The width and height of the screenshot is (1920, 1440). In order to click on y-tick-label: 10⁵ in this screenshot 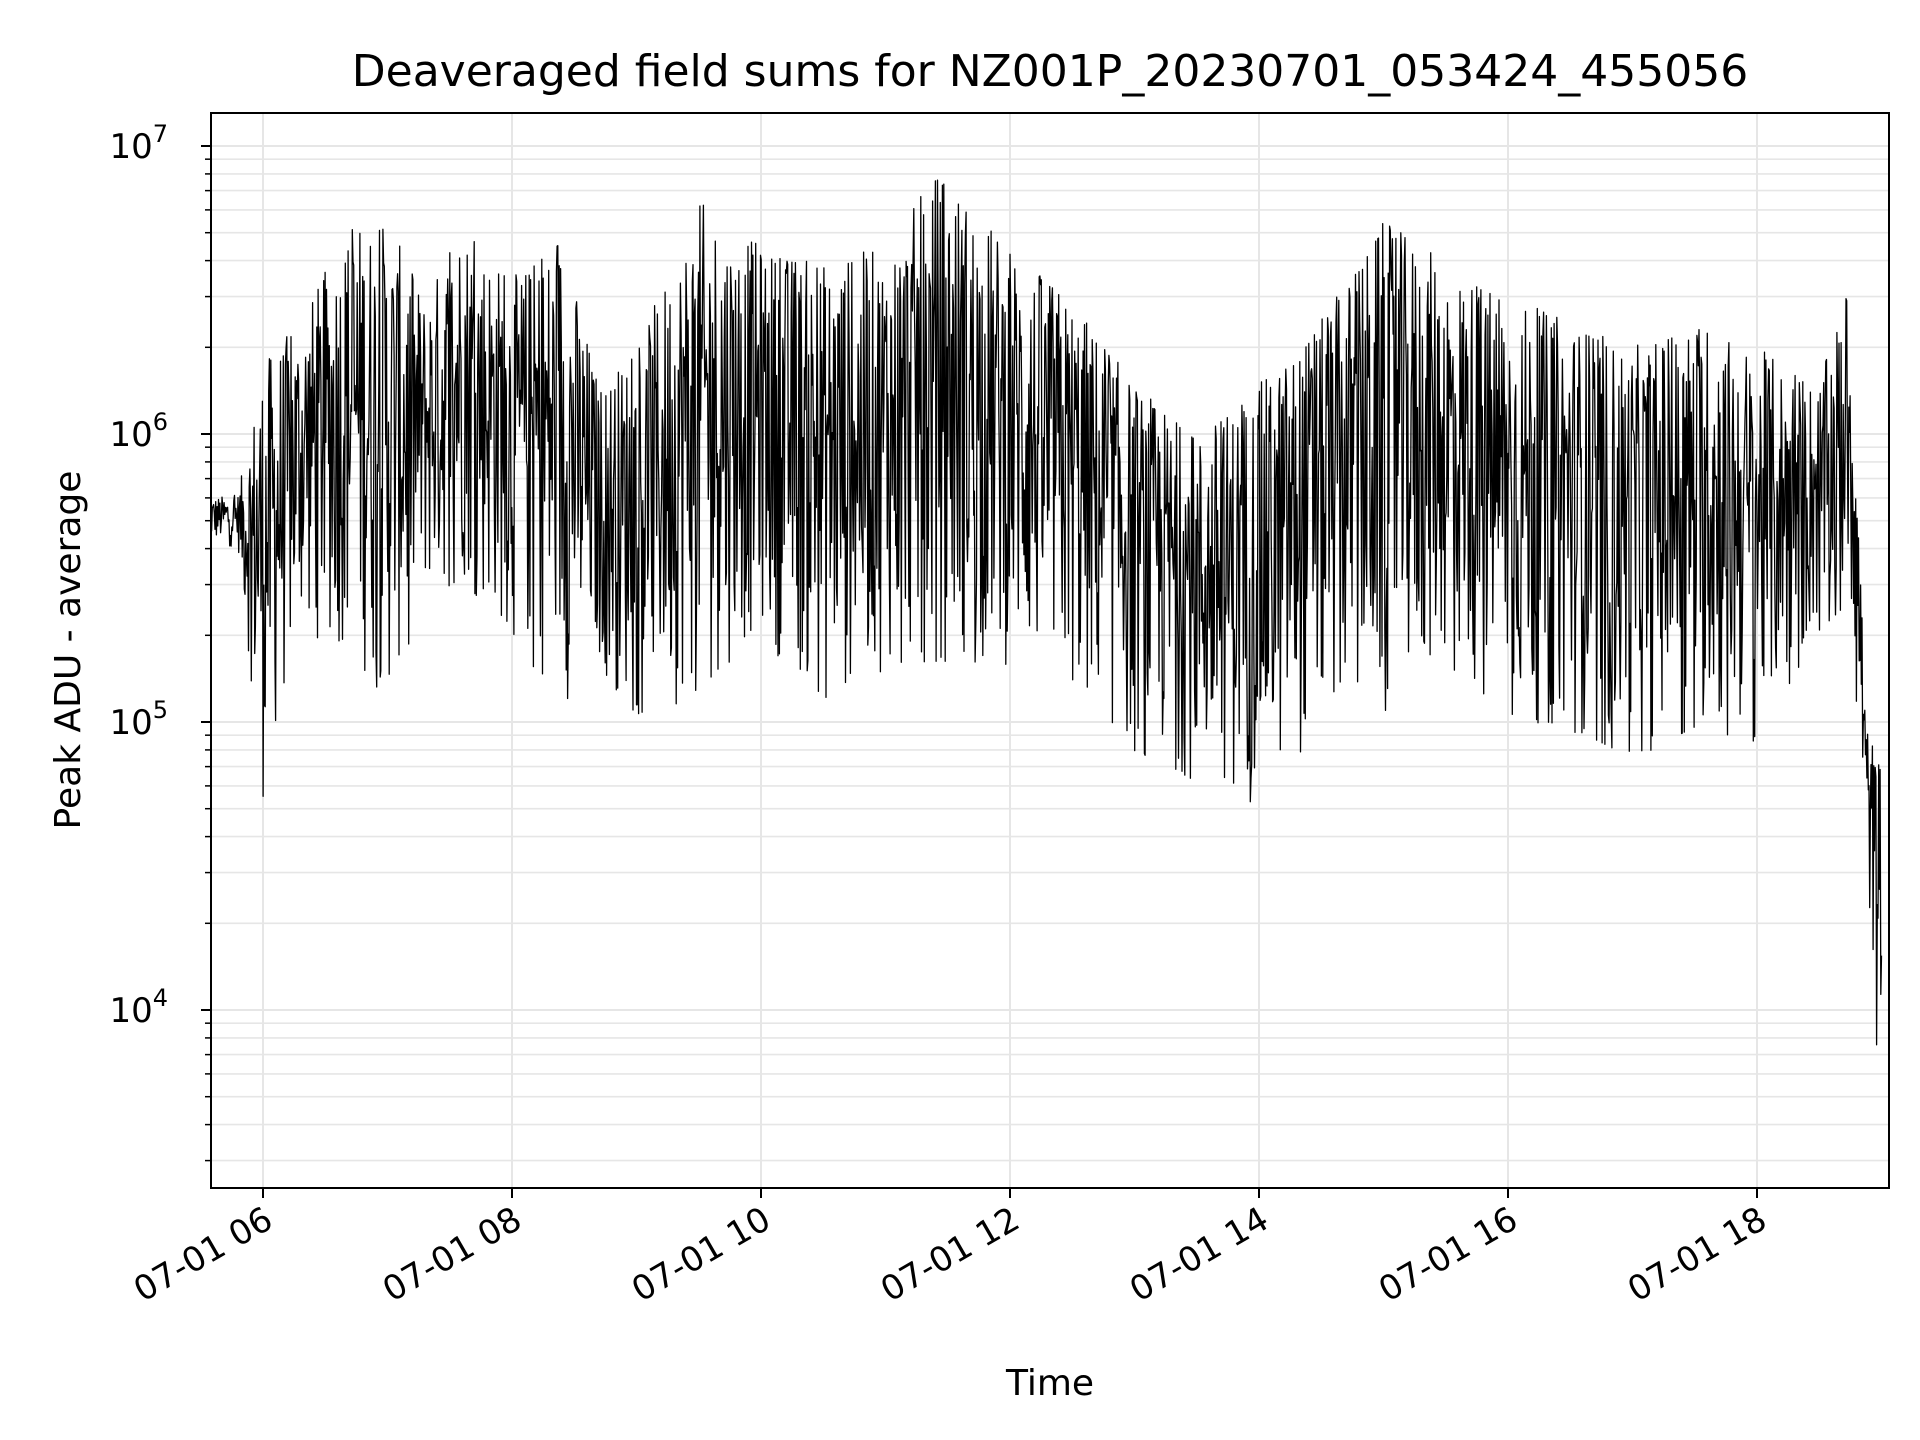, I will do `click(138, 719)`.